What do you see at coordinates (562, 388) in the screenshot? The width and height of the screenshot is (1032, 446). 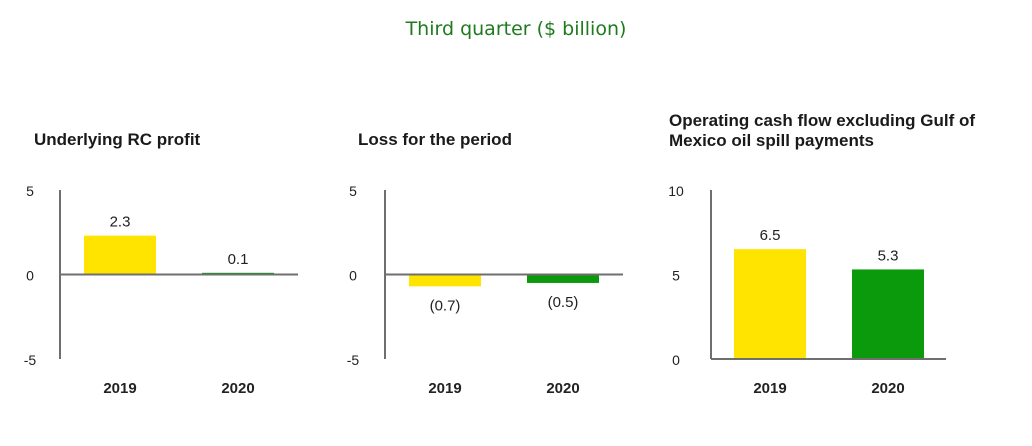 I see `chart-2-category-label: 2020` at bounding box center [562, 388].